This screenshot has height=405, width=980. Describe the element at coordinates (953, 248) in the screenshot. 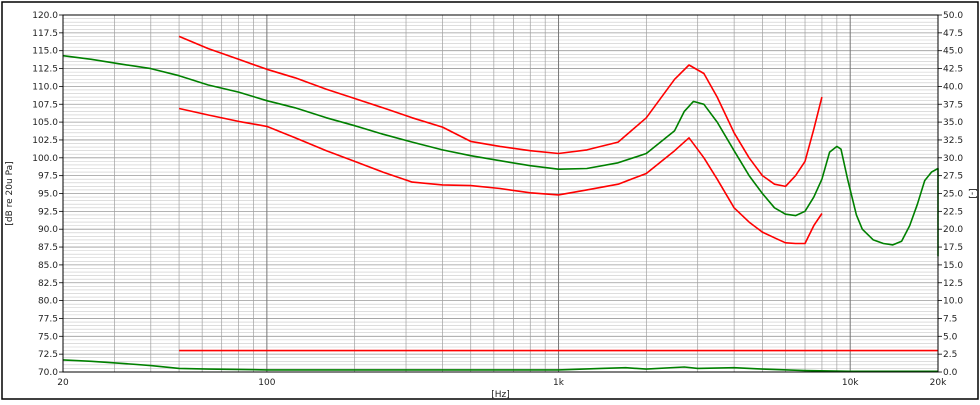

I see `y-right-tick-label: 17.5` at that location.